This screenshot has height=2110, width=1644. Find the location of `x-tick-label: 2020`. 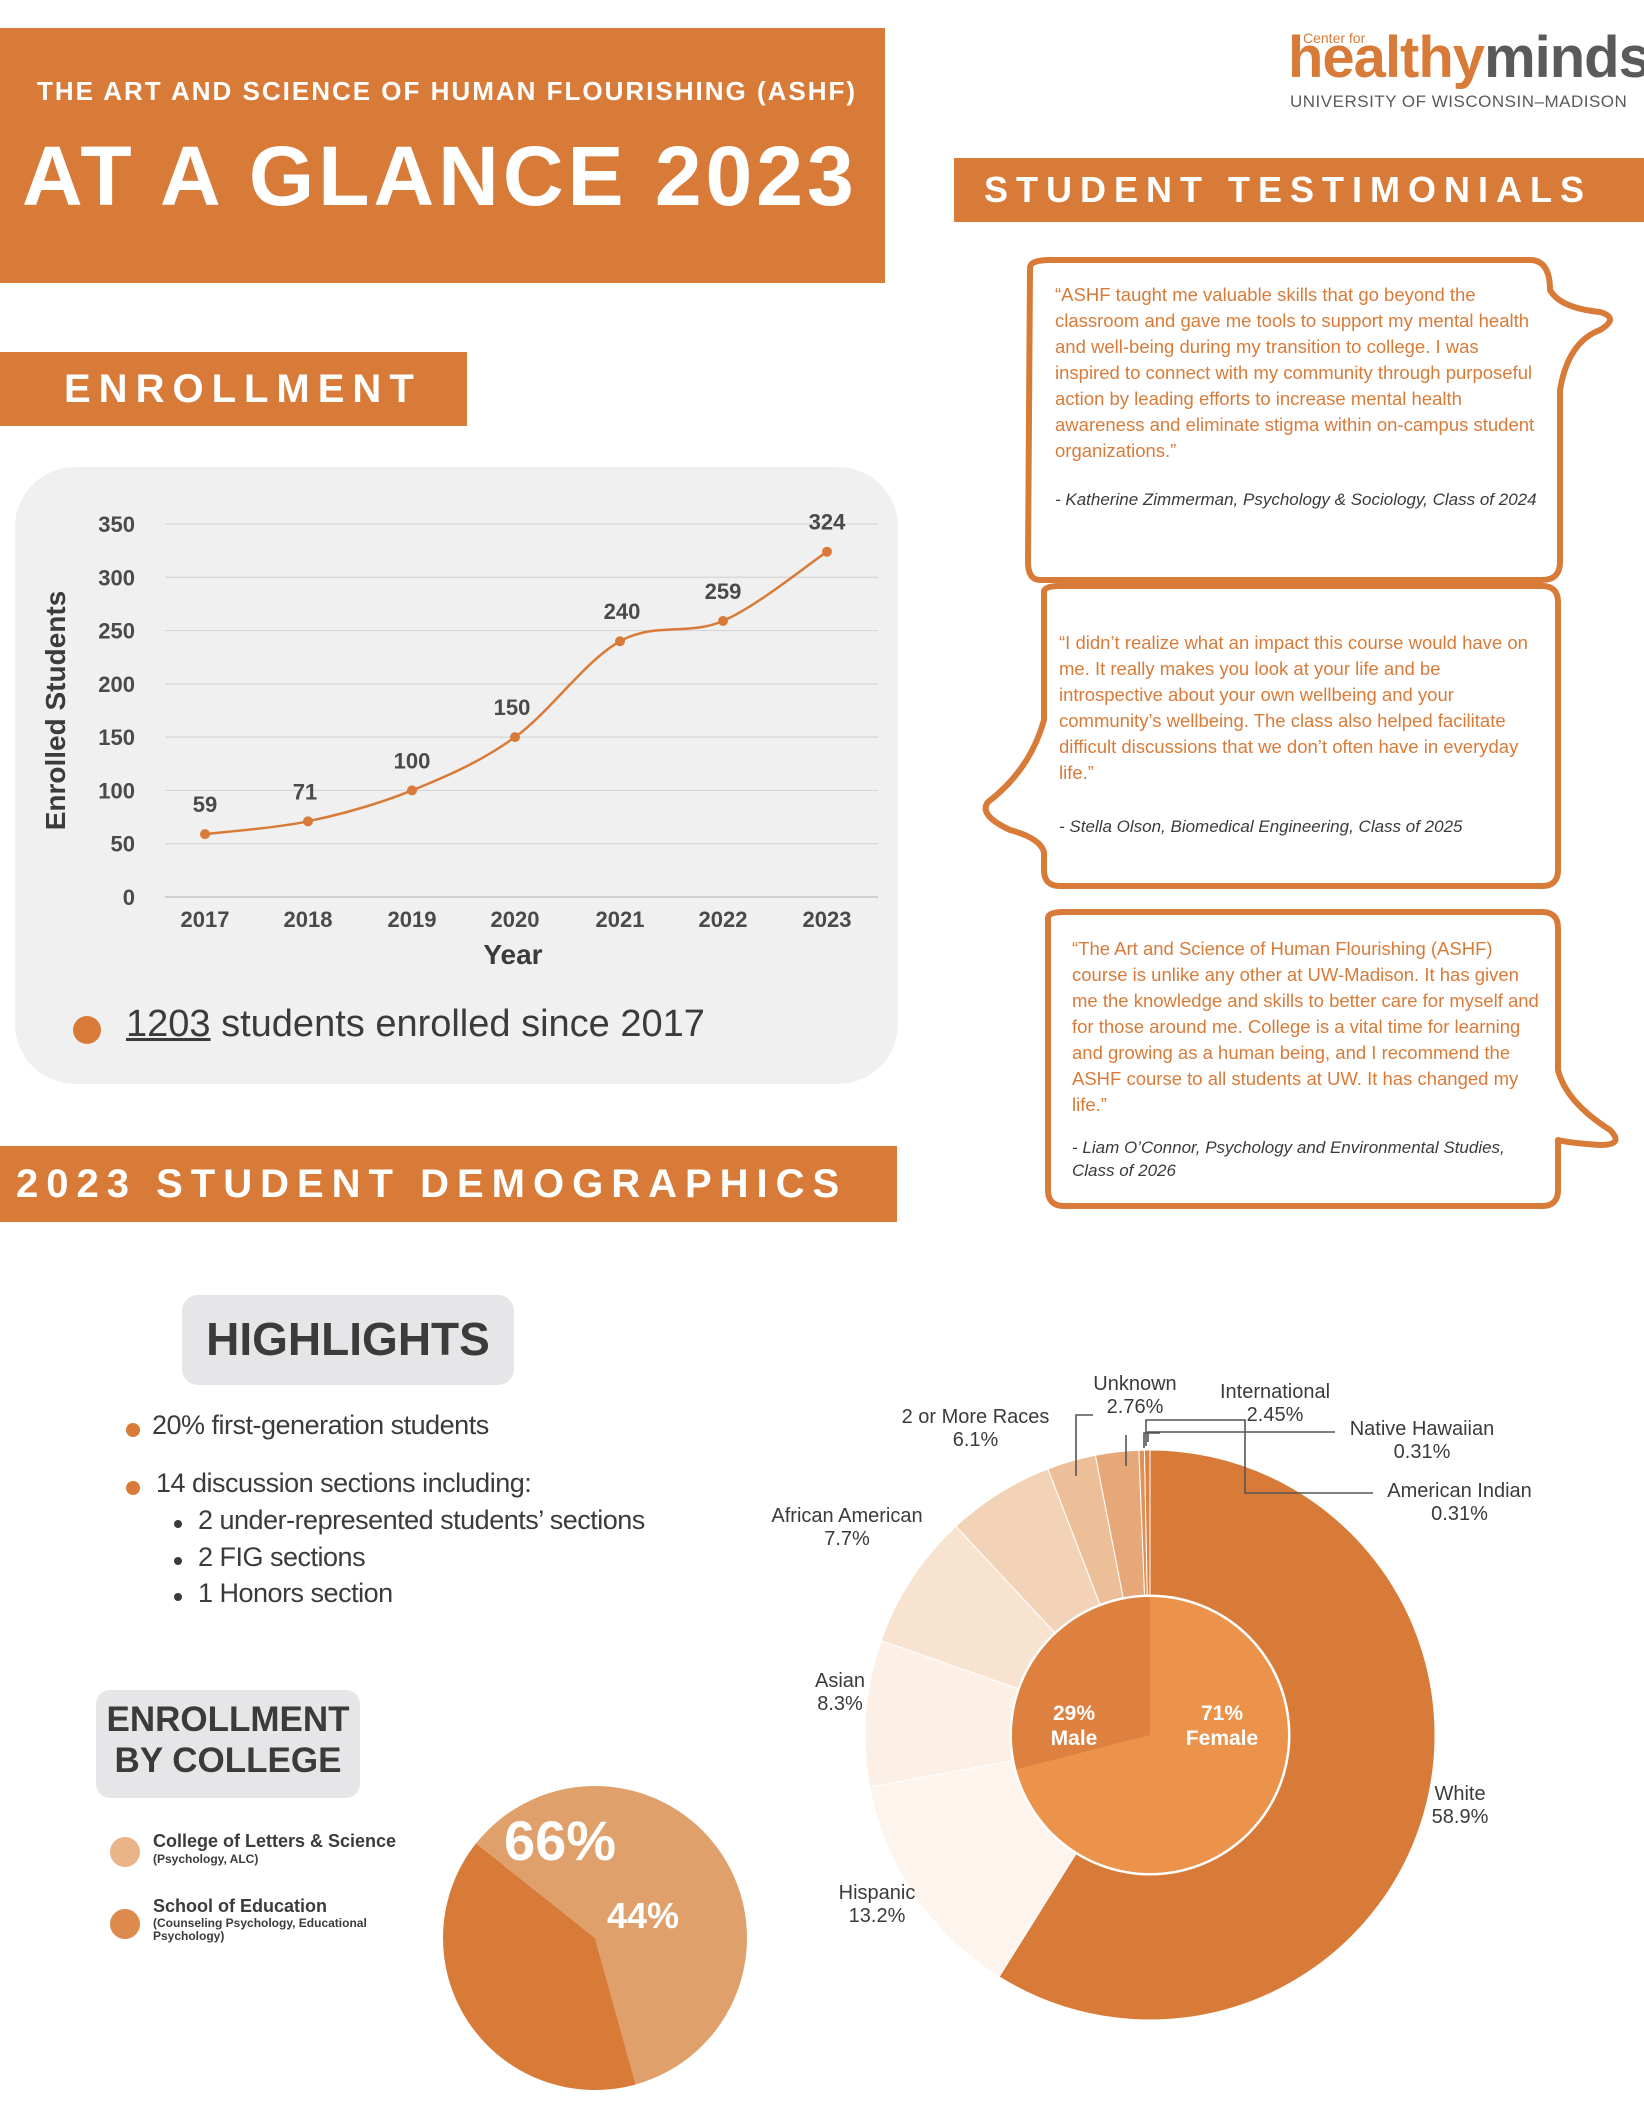

x-tick-label: 2020 is located at coordinates (515, 919).